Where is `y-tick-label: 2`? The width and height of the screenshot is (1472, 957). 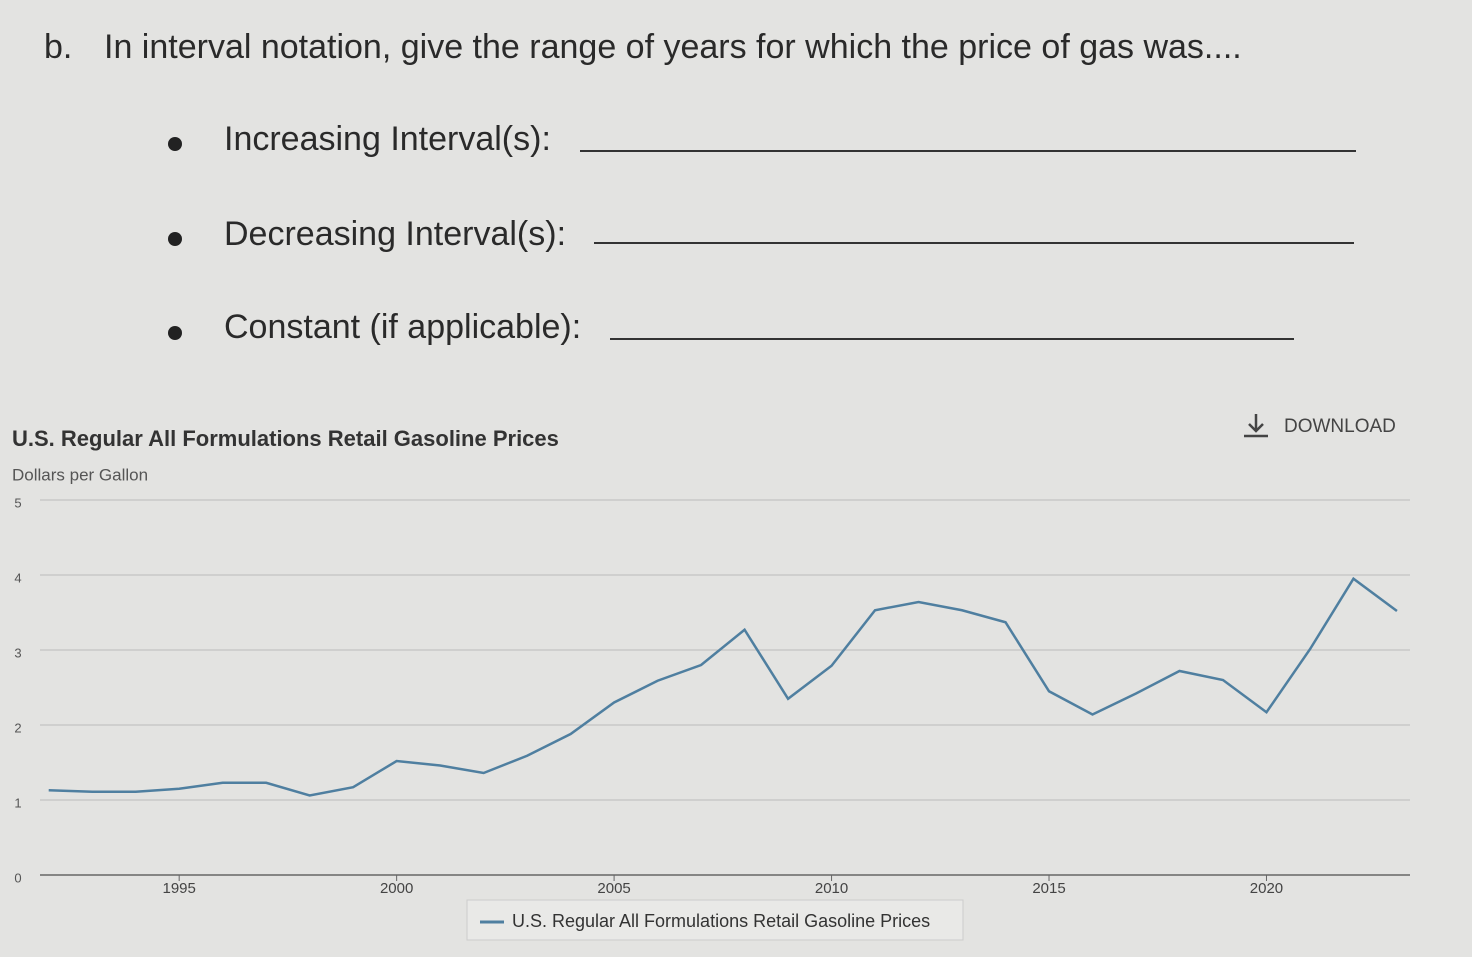
y-tick-label: 2 is located at coordinates (17, 727).